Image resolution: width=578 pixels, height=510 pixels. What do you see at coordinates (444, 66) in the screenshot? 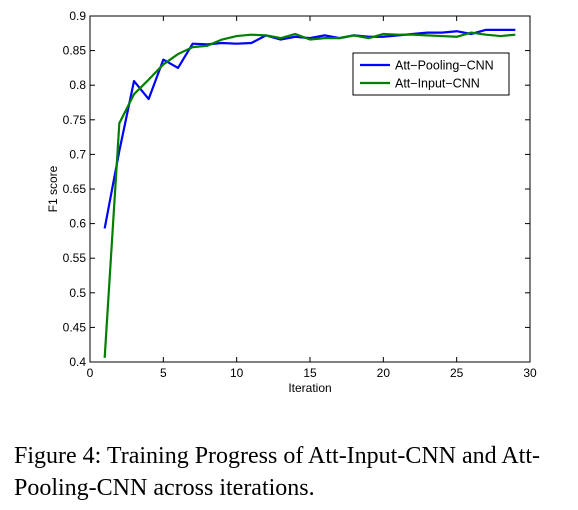
I see `legend-label: Att−Pooling−CNN` at bounding box center [444, 66].